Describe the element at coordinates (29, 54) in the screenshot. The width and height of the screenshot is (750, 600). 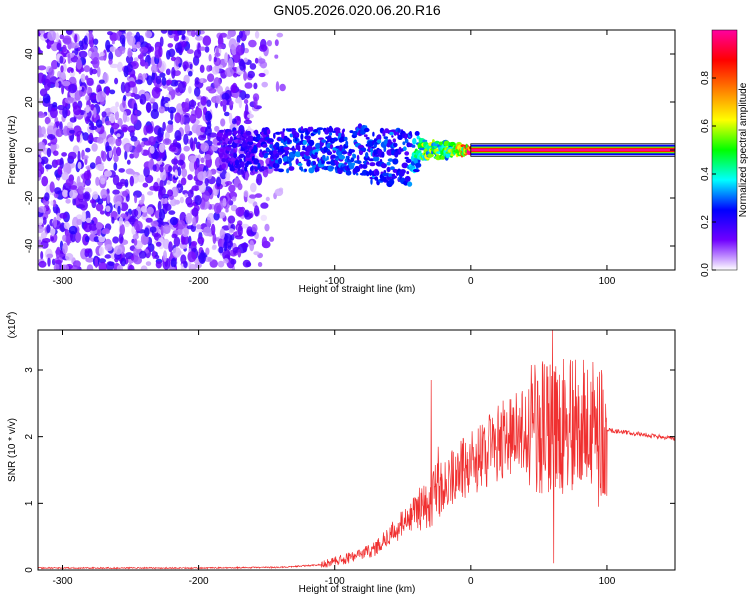
I see `y-tick-label: 40` at that location.